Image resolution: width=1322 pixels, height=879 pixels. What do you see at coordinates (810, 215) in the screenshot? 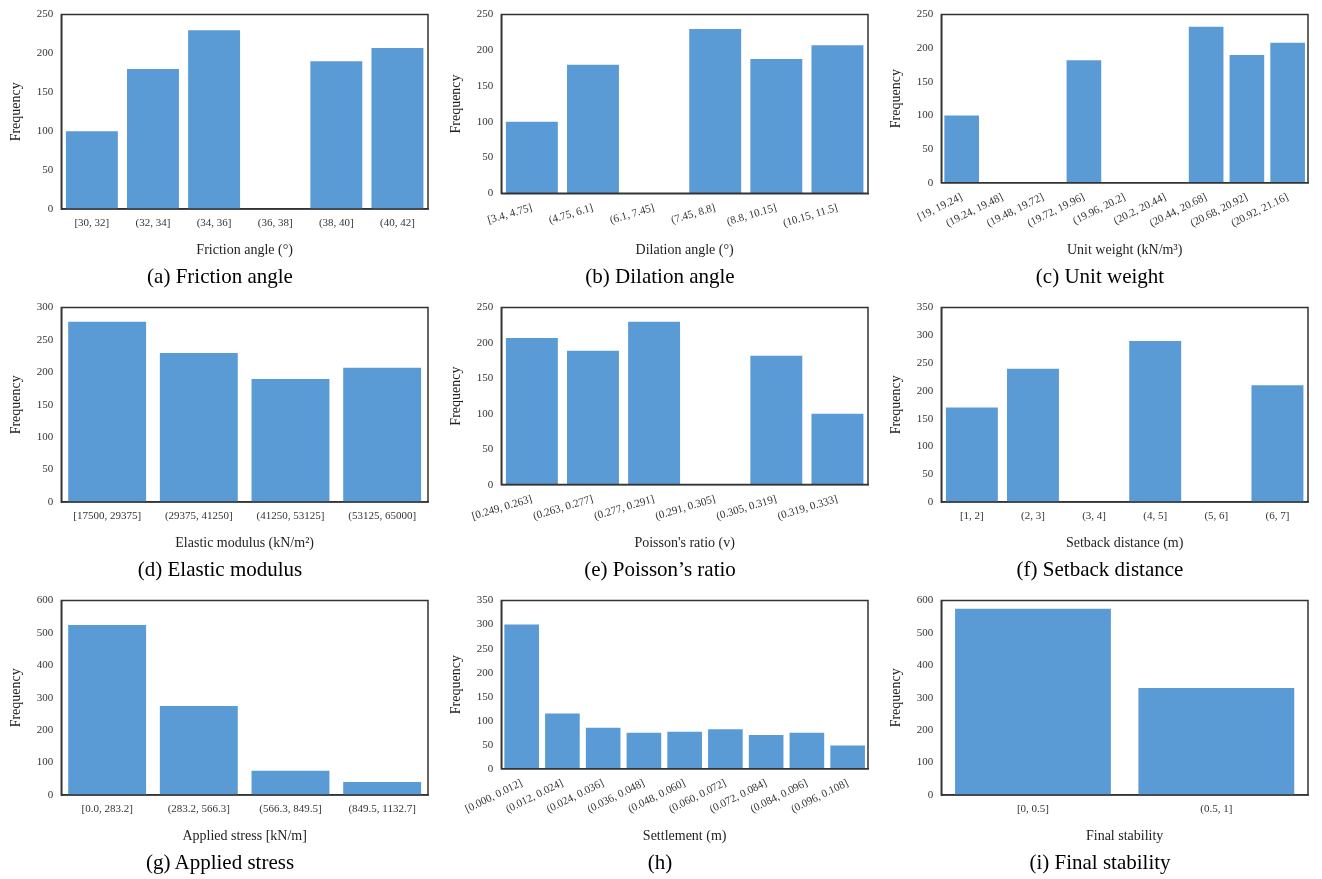
I see `x-tick-label: (10.15, 11.5]` at bounding box center [810, 215].